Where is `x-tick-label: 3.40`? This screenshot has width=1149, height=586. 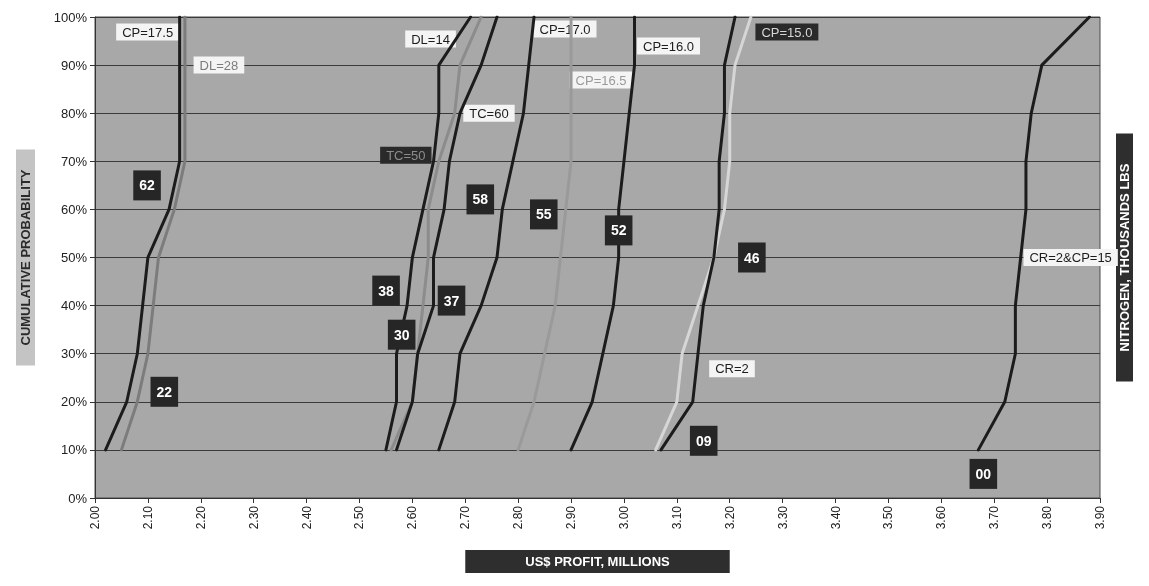 x-tick-label: 3.40 is located at coordinates (835, 517).